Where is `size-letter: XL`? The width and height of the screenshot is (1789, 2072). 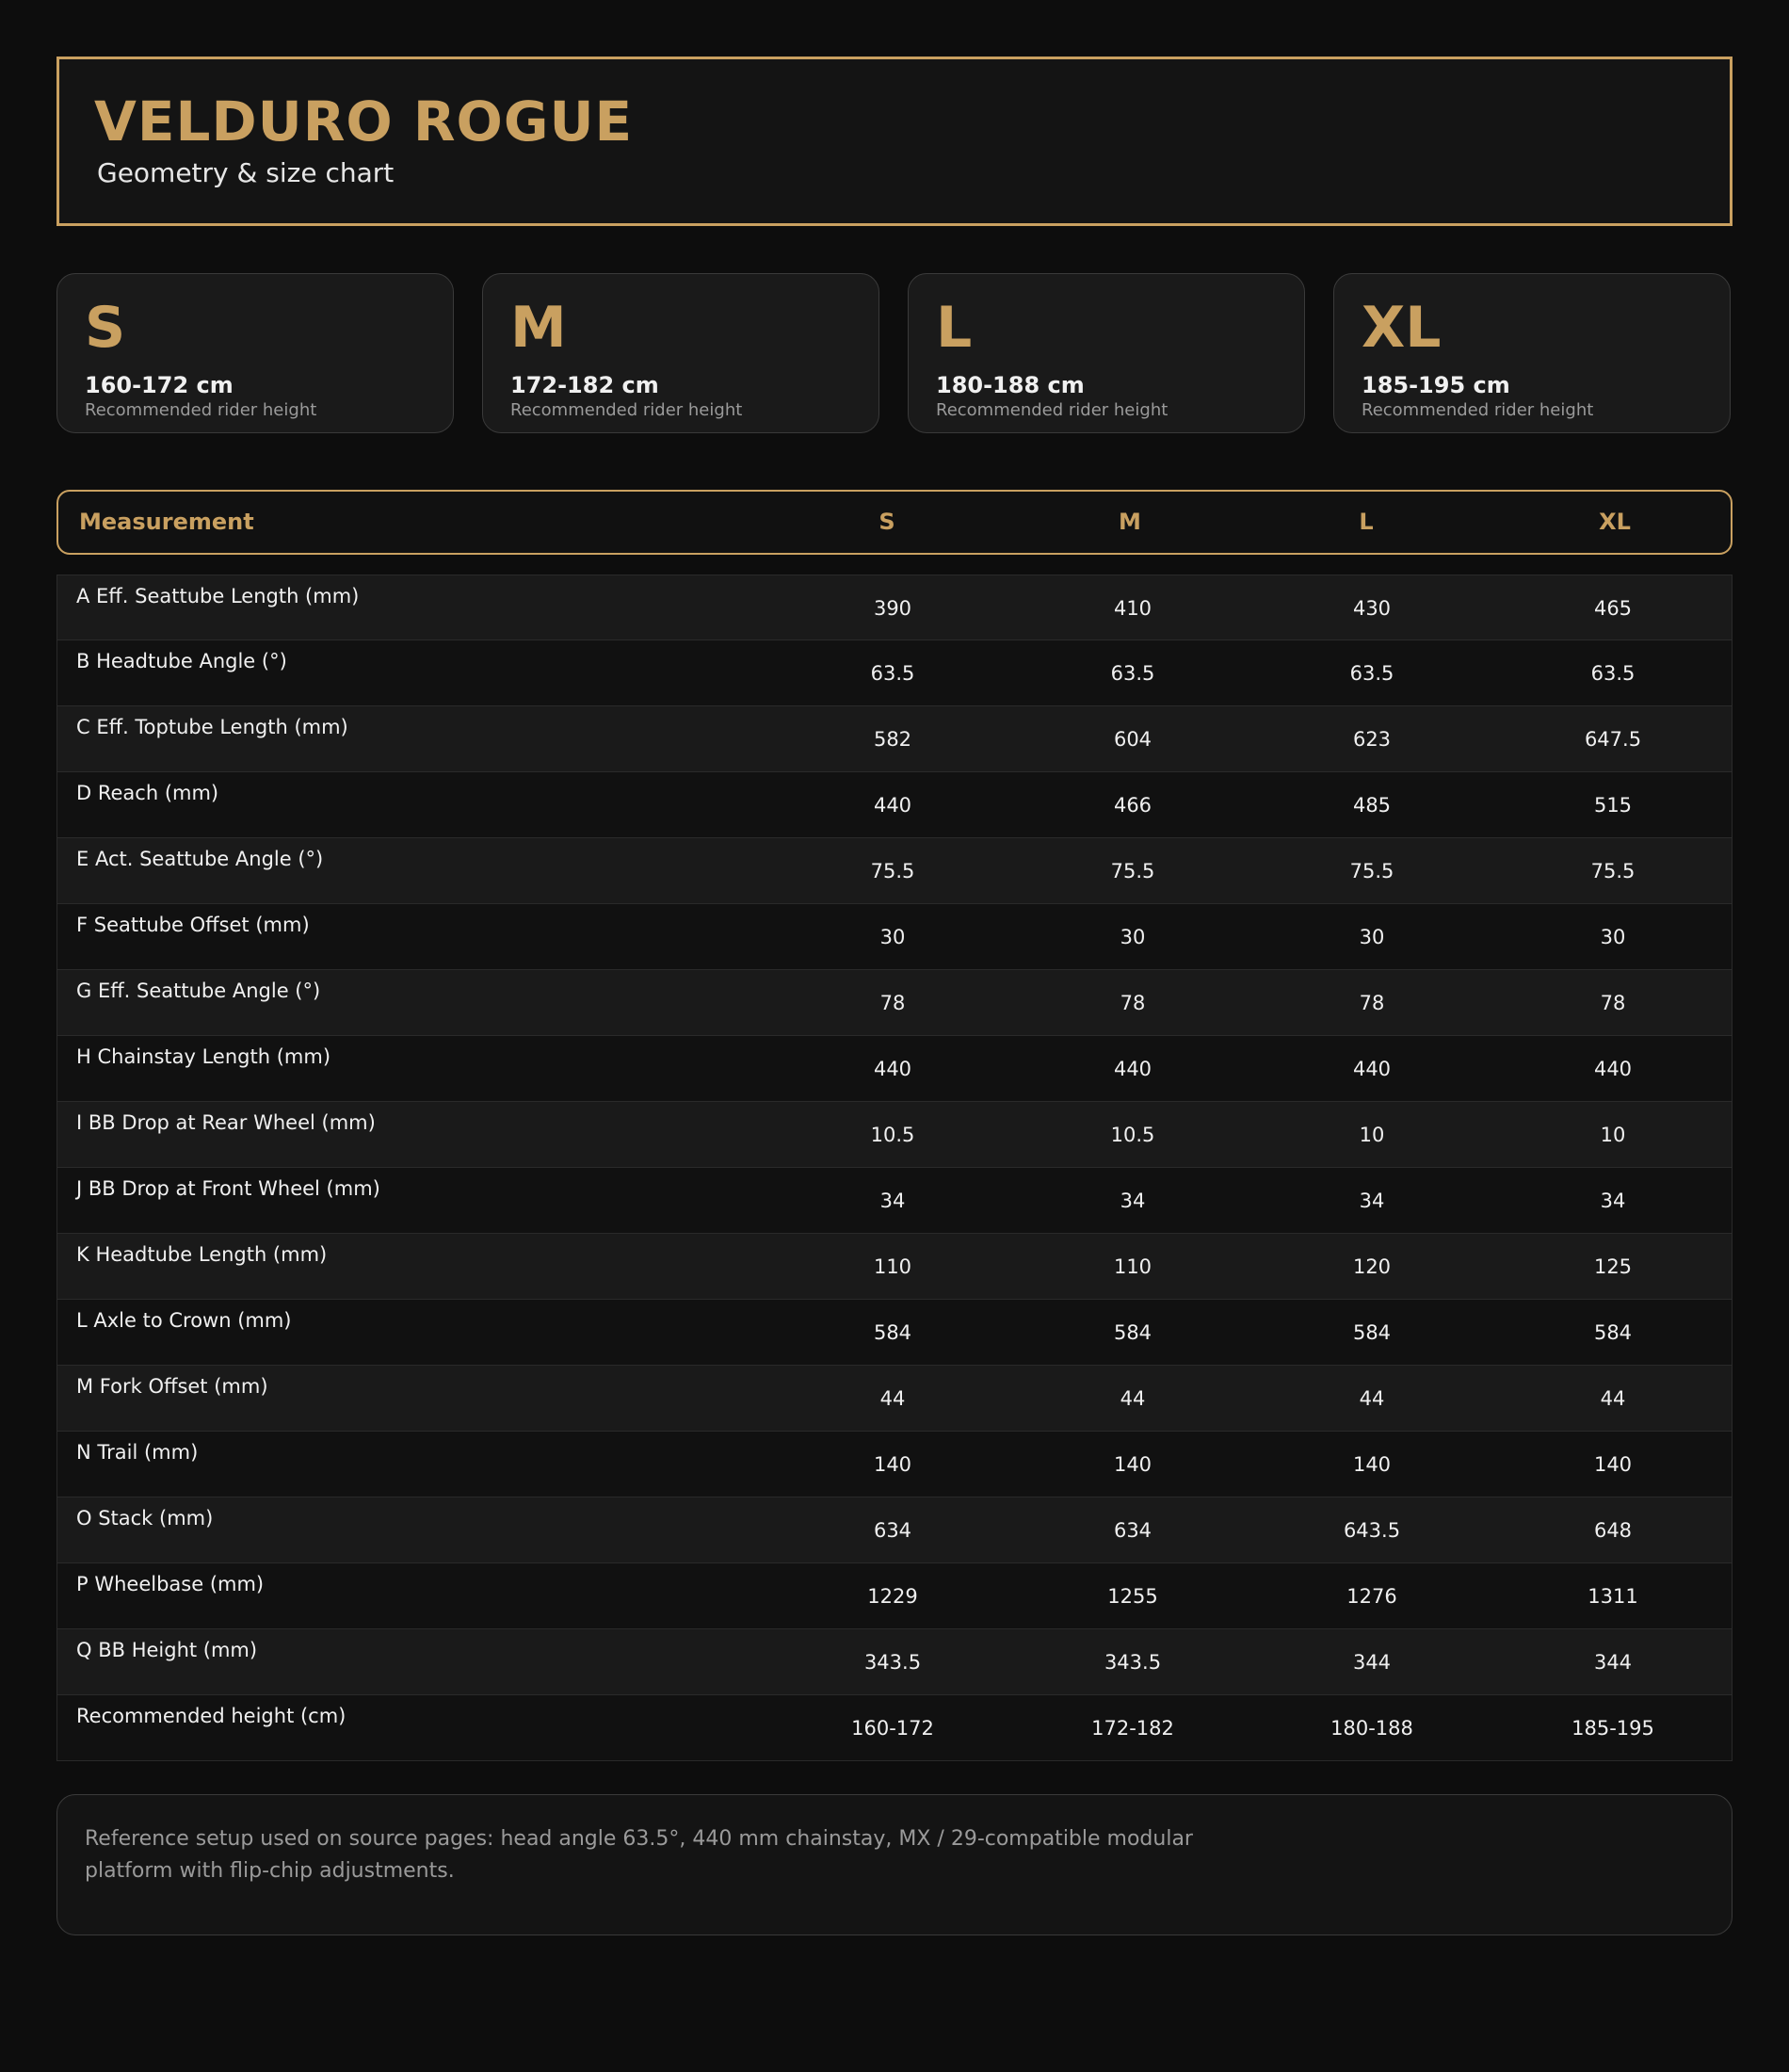 size-letter: XL is located at coordinates (1402, 328).